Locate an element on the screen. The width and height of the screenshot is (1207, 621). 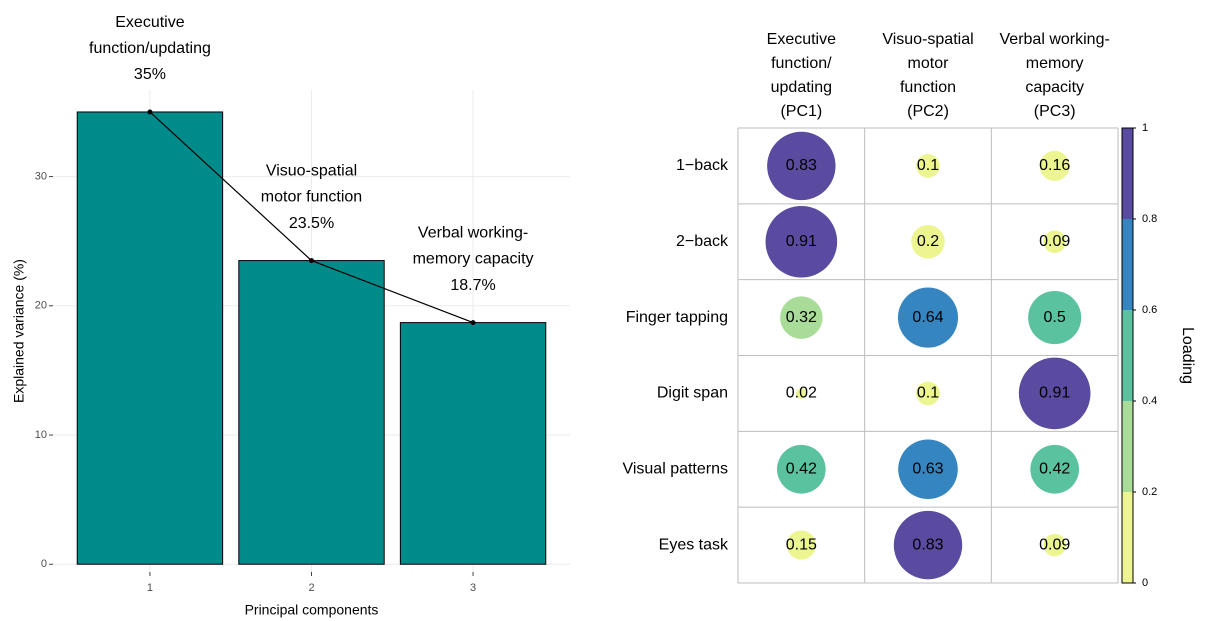
y-tick-label: 20 is located at coordinates (41, 306).